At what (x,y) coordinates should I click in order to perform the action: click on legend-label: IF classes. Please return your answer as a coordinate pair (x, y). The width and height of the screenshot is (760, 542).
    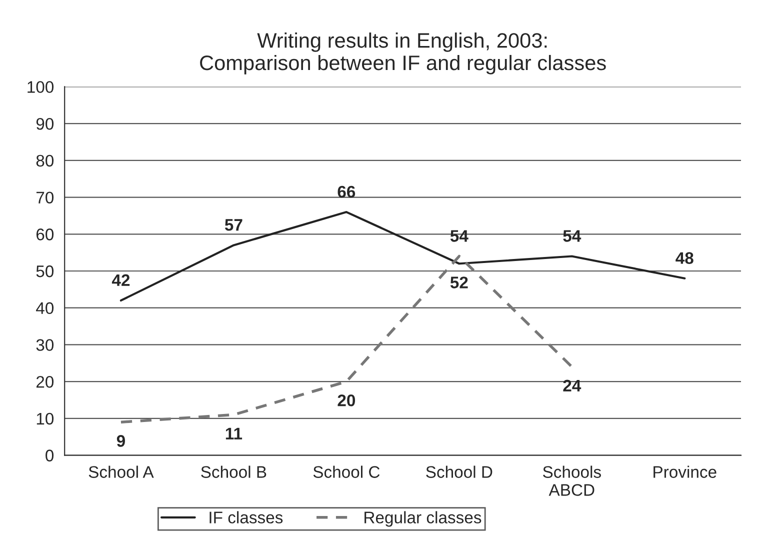
    Looking at the image, I should click on (246, 517).